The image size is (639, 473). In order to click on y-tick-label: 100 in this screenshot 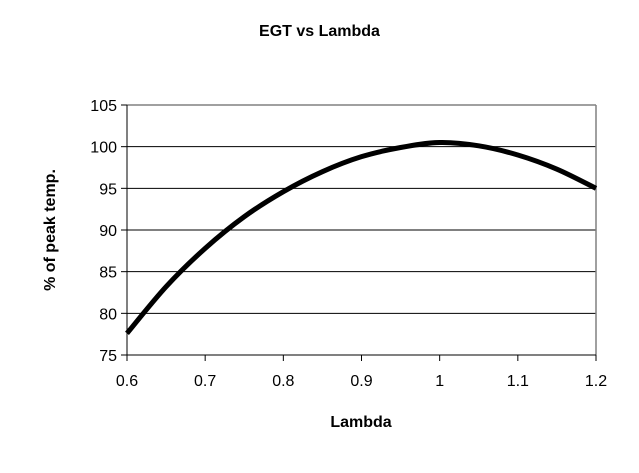, I will do `click(103, 148)`.